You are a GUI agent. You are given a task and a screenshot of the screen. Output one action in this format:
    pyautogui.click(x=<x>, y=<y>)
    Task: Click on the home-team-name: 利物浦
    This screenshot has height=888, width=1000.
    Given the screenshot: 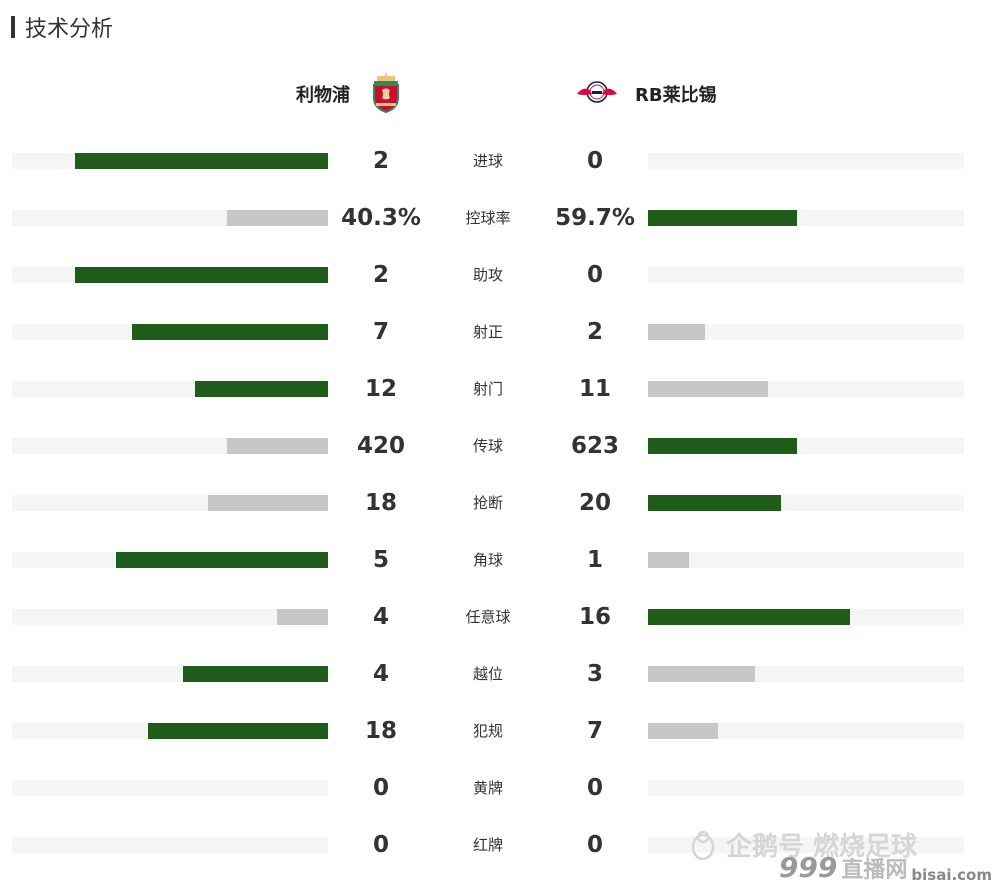 What is the action you would take?
    pyautogui.click(x=323, y=95)
    